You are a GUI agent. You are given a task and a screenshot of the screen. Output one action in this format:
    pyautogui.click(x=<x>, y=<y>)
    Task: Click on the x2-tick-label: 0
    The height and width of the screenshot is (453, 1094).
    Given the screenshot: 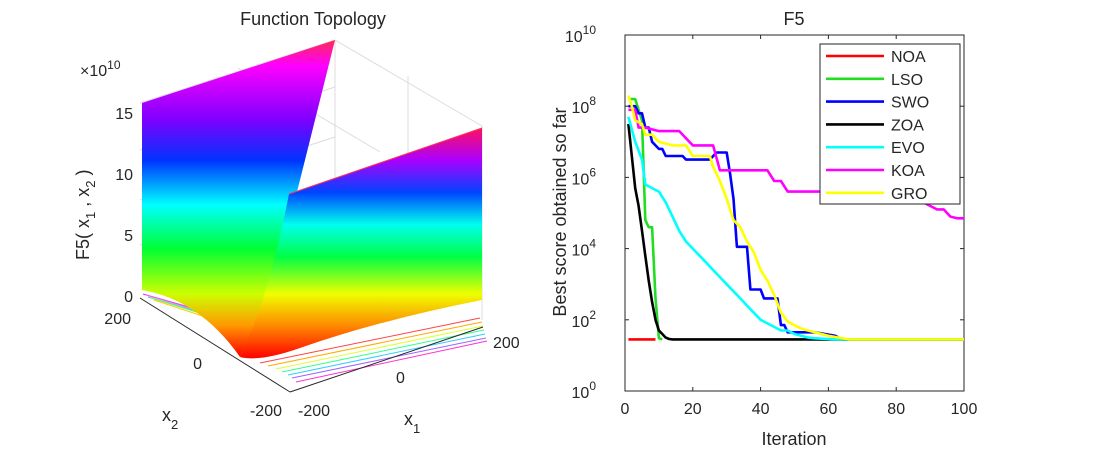 What is the action you would take?
    pyautogui.click(x=197, y=364)
    